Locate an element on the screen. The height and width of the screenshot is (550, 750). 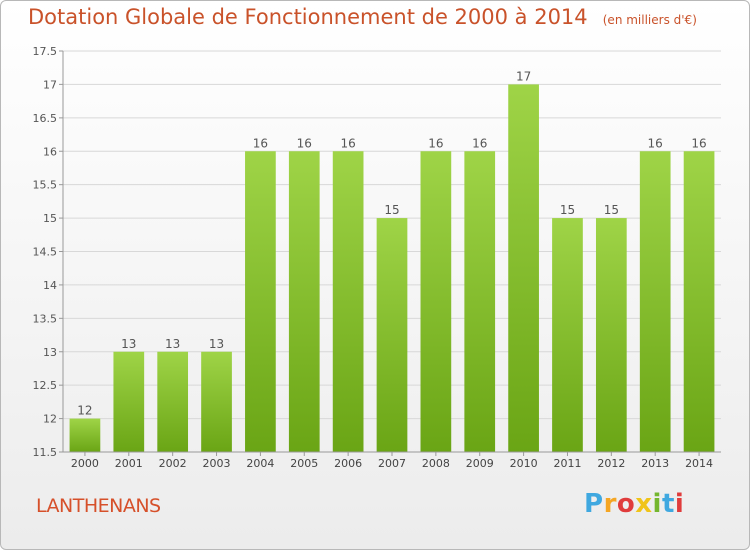
data-label-2014: 16 is located at coordinates (698, 143).